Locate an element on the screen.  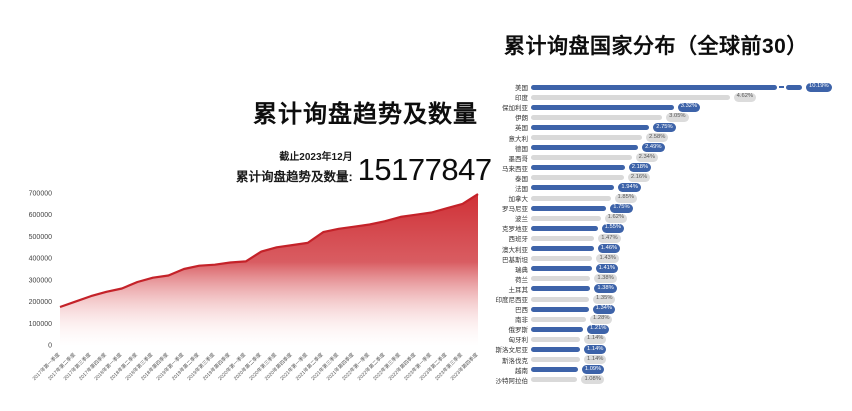
country-label: 荷兰 is located at coordinates (521, 280).